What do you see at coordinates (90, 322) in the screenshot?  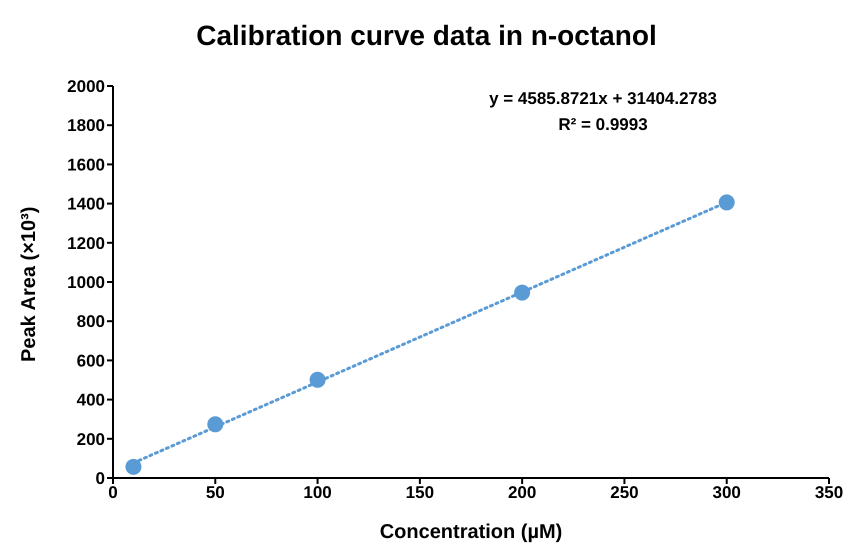 I see `y-tick-label: 800` at bounding box center [90, 322].